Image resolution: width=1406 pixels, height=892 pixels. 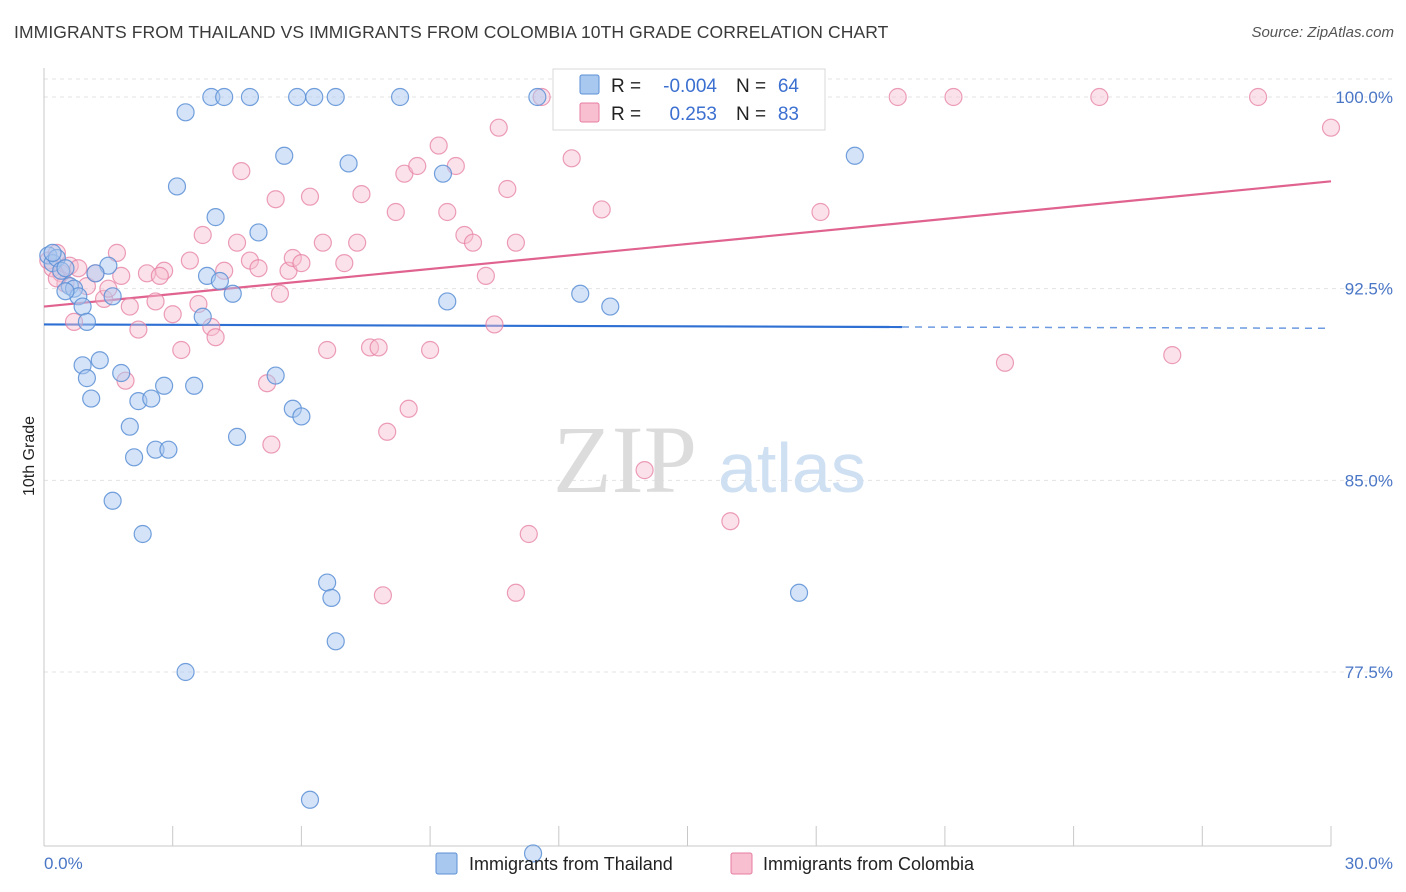 I want to click on y-tick-label-2: 92.5%, so click(x=1369, y=289).